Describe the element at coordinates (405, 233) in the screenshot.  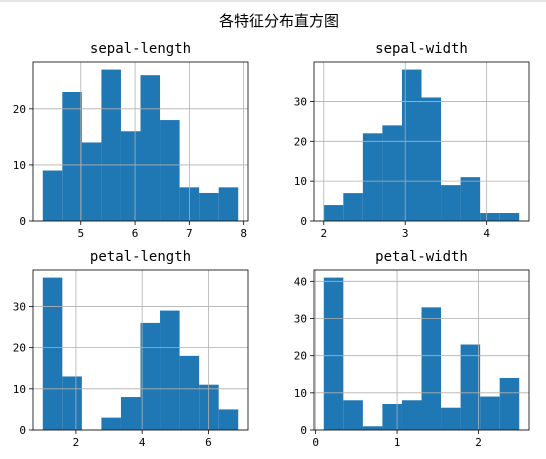
I see `x-tick-label: 3` at that location.